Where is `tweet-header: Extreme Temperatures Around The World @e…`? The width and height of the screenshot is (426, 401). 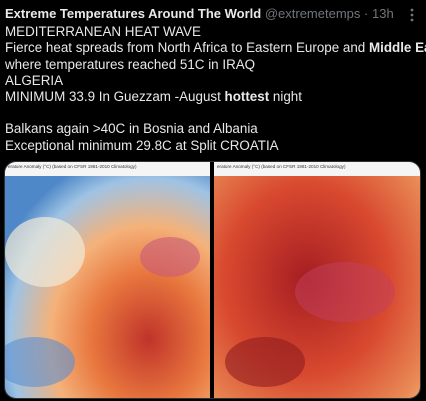
tweet-header: Extreme Temperatures Around The World @e… is located at coordinates (199, 13).